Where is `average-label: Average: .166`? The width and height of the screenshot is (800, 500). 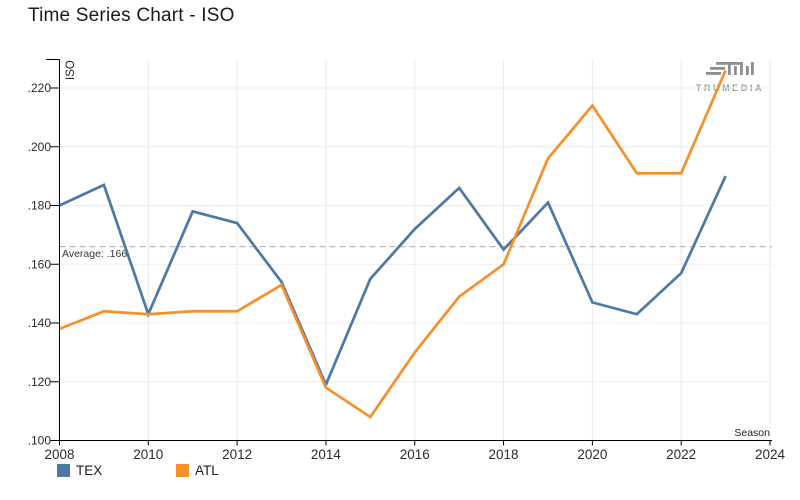
average-label: Average: .166 is located at coordinates (94, 254).